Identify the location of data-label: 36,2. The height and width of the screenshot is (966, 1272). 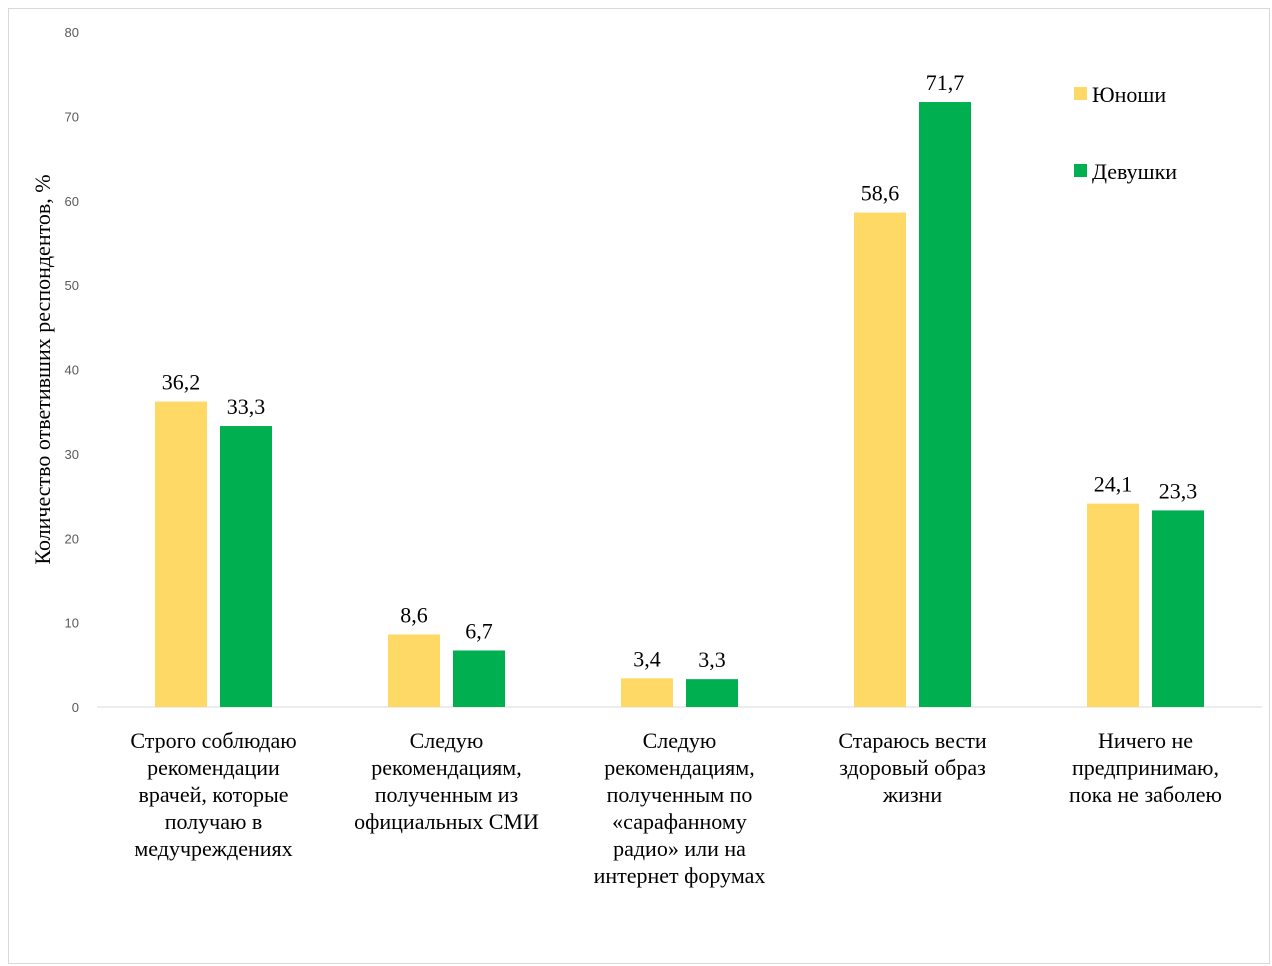
(181, 382).